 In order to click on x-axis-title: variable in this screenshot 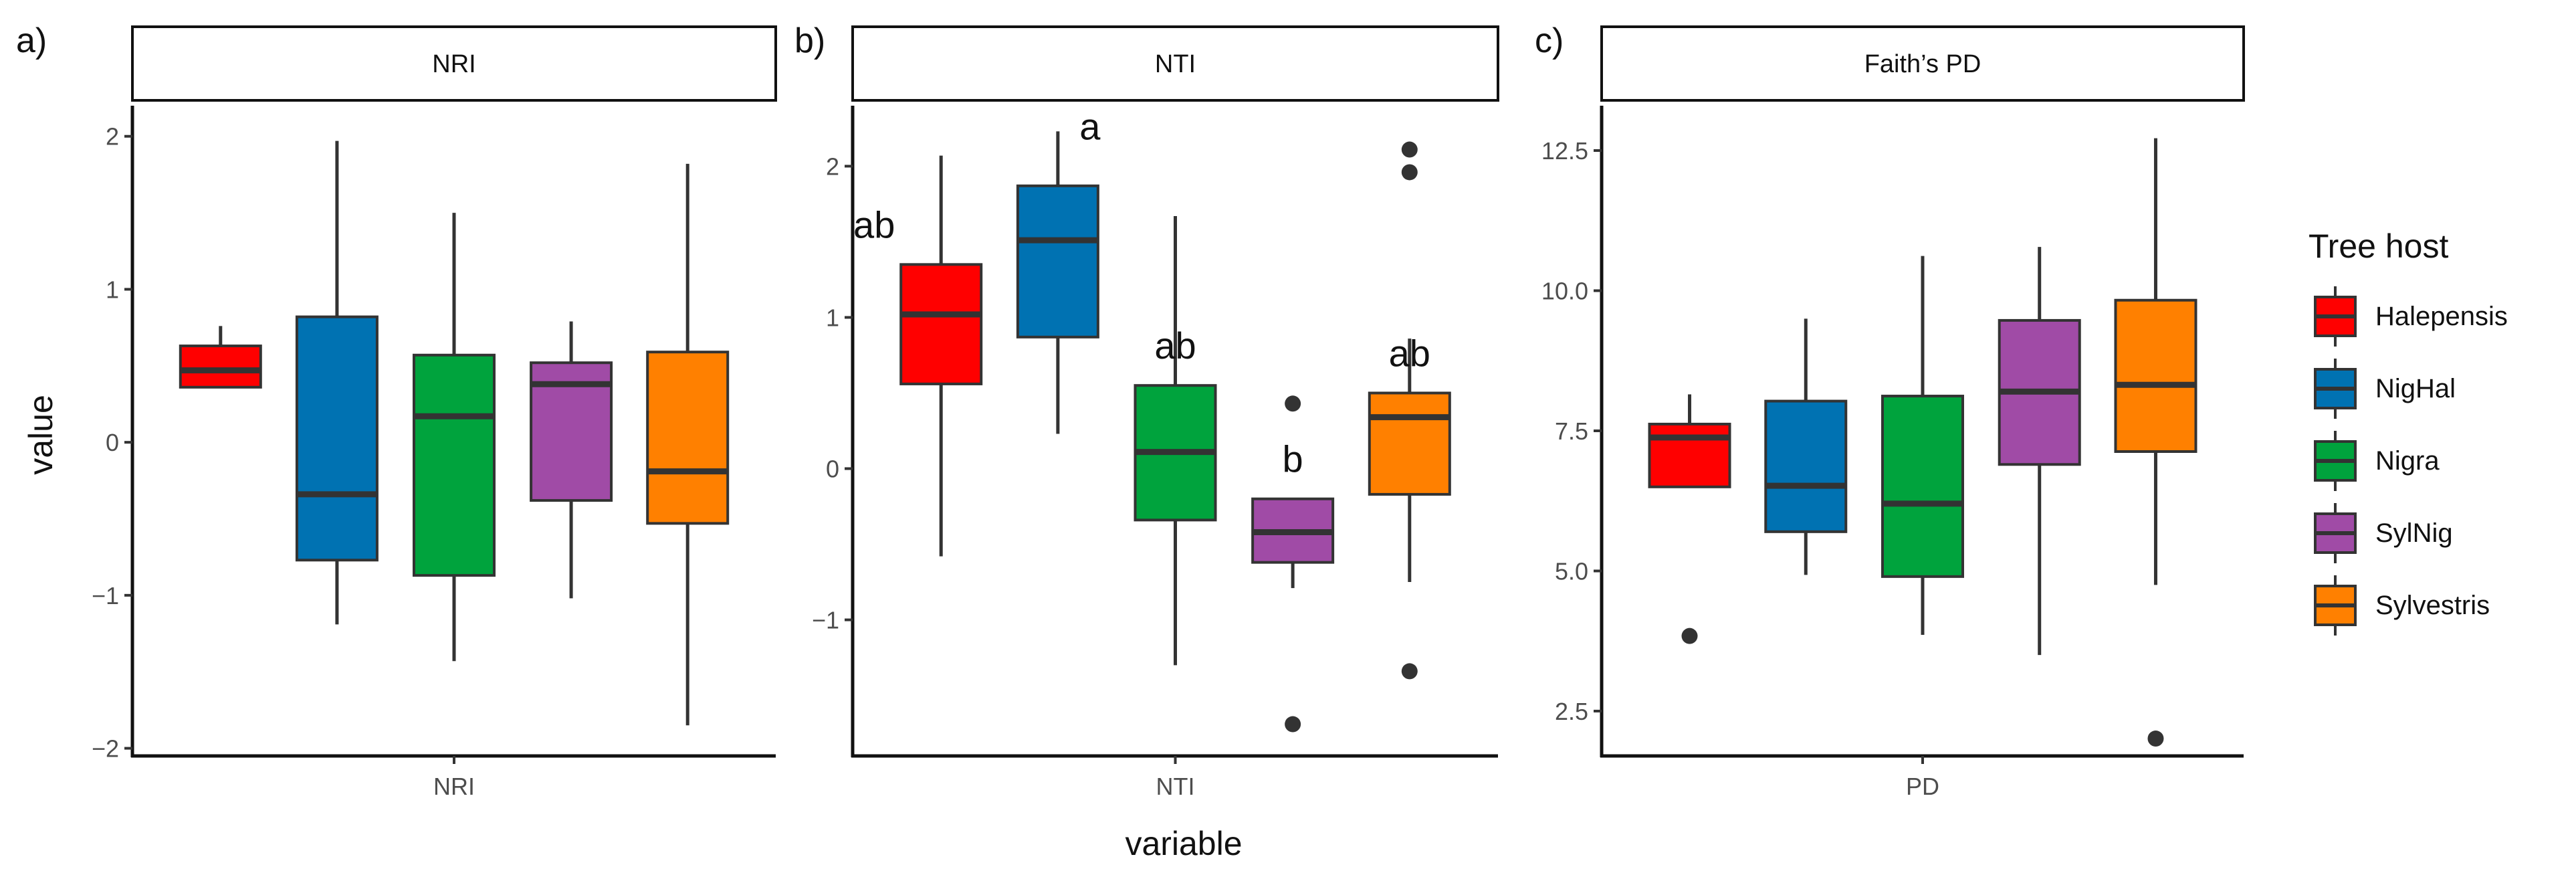, I will do `click(1184, 843)`.